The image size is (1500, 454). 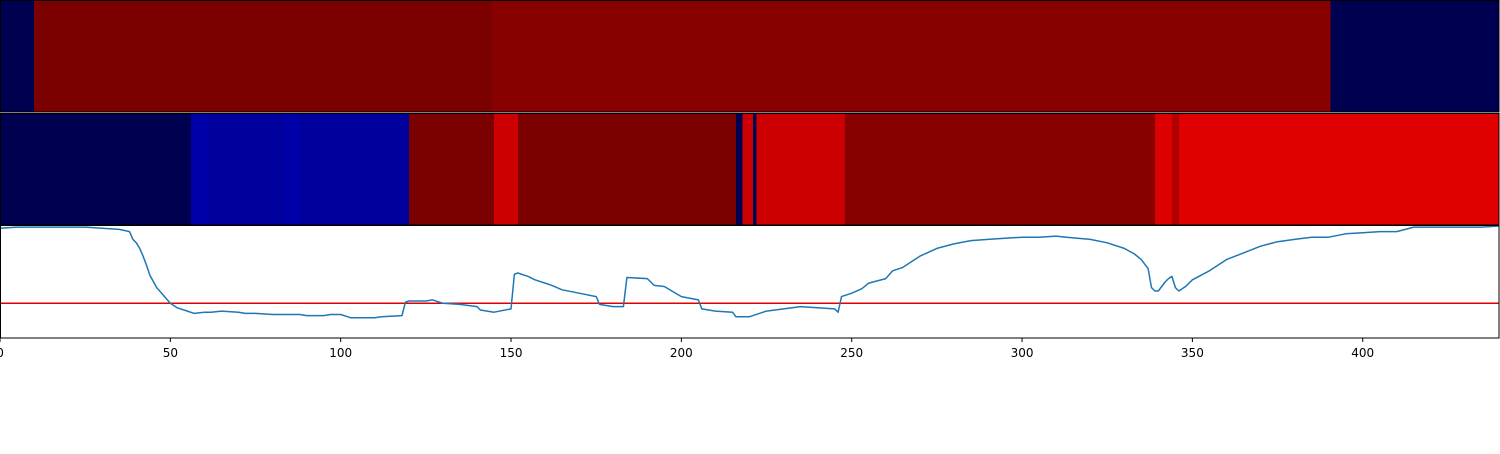 I want to click on x-tick-label: 300, so click(x=1022, y=353).